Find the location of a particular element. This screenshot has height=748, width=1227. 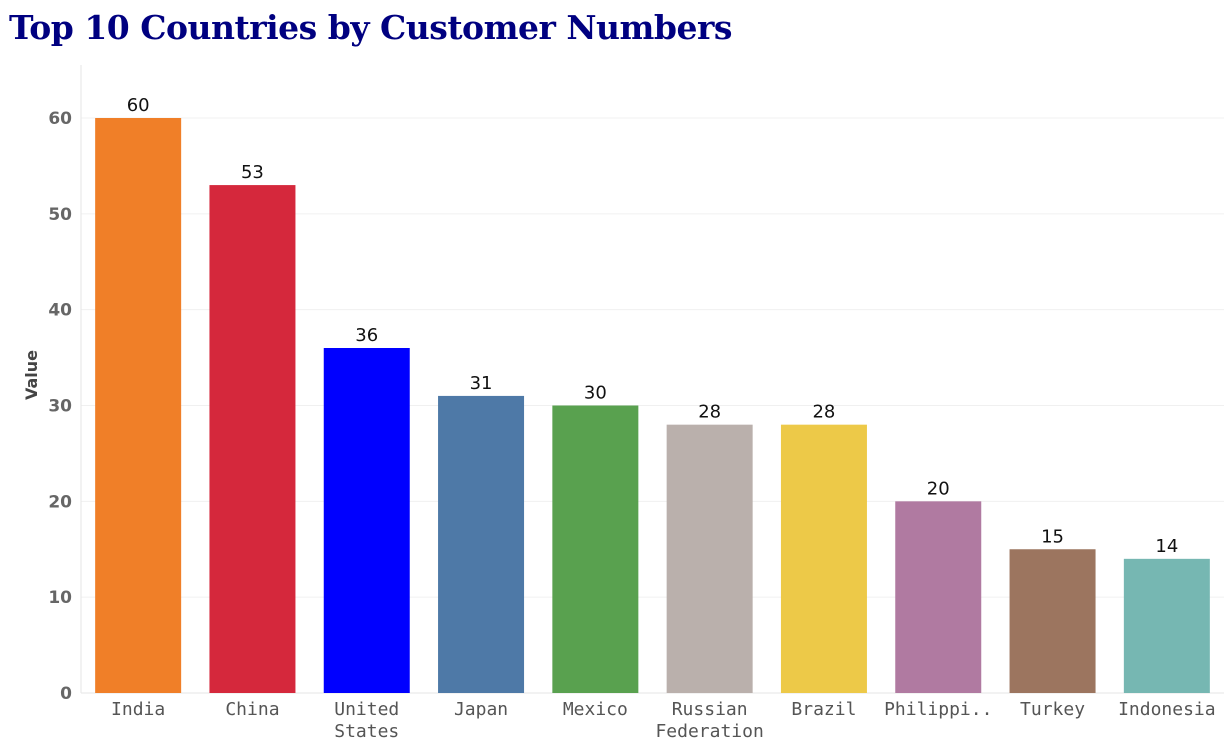

x-tick-label: Indonesia is located at coordinates (1167, 709).